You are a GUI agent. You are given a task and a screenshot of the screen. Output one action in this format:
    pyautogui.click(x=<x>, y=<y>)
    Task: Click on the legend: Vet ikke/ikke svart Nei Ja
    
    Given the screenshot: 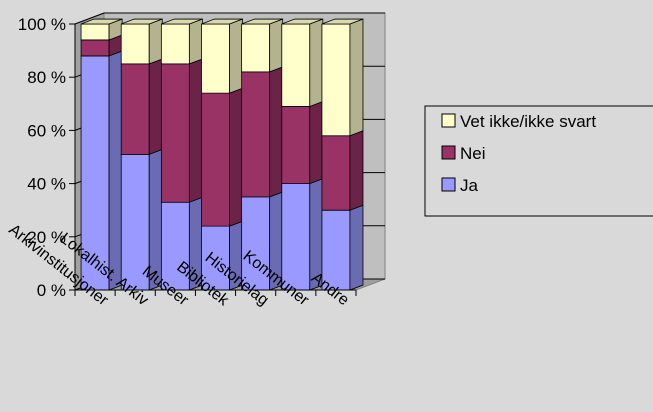 What is the action you would take?
    pyautogui.click(x=538, y=161)
    